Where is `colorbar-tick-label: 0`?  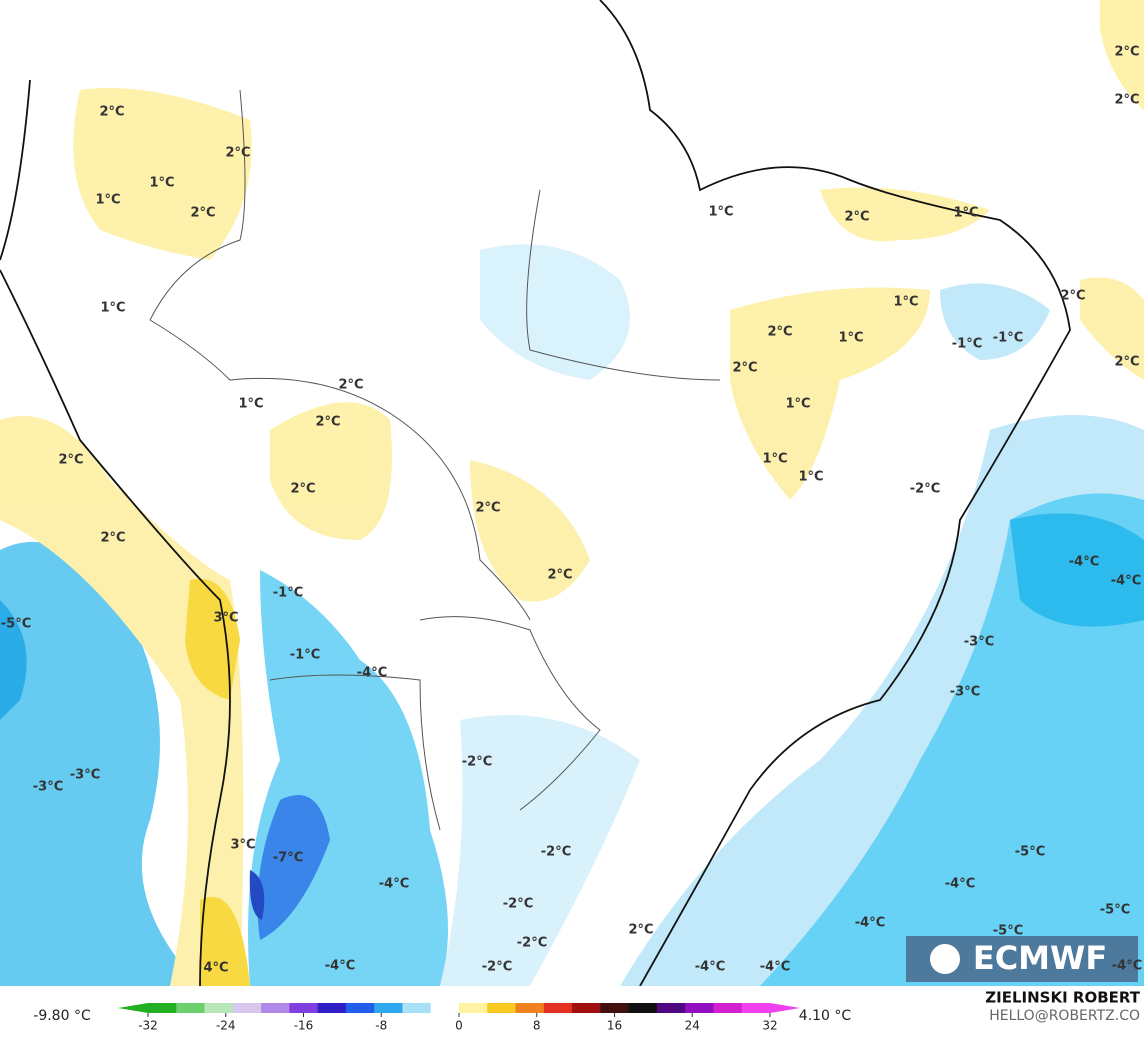 colorbar-tick-label: 0 is located at coordinates (459, 1026).